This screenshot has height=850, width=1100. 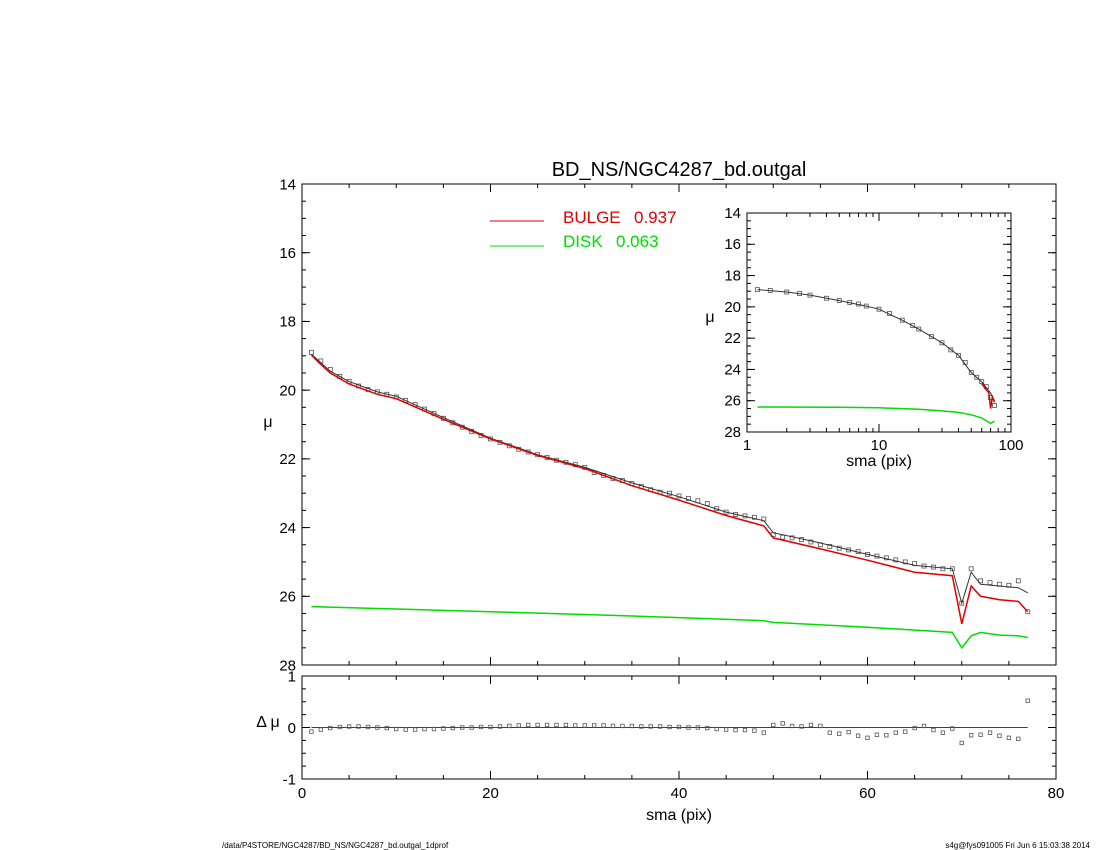 What do you see at coordinates (988, 396) in the screenshot?
I see `inset-bulge-line` at bounding box center [988, 396].